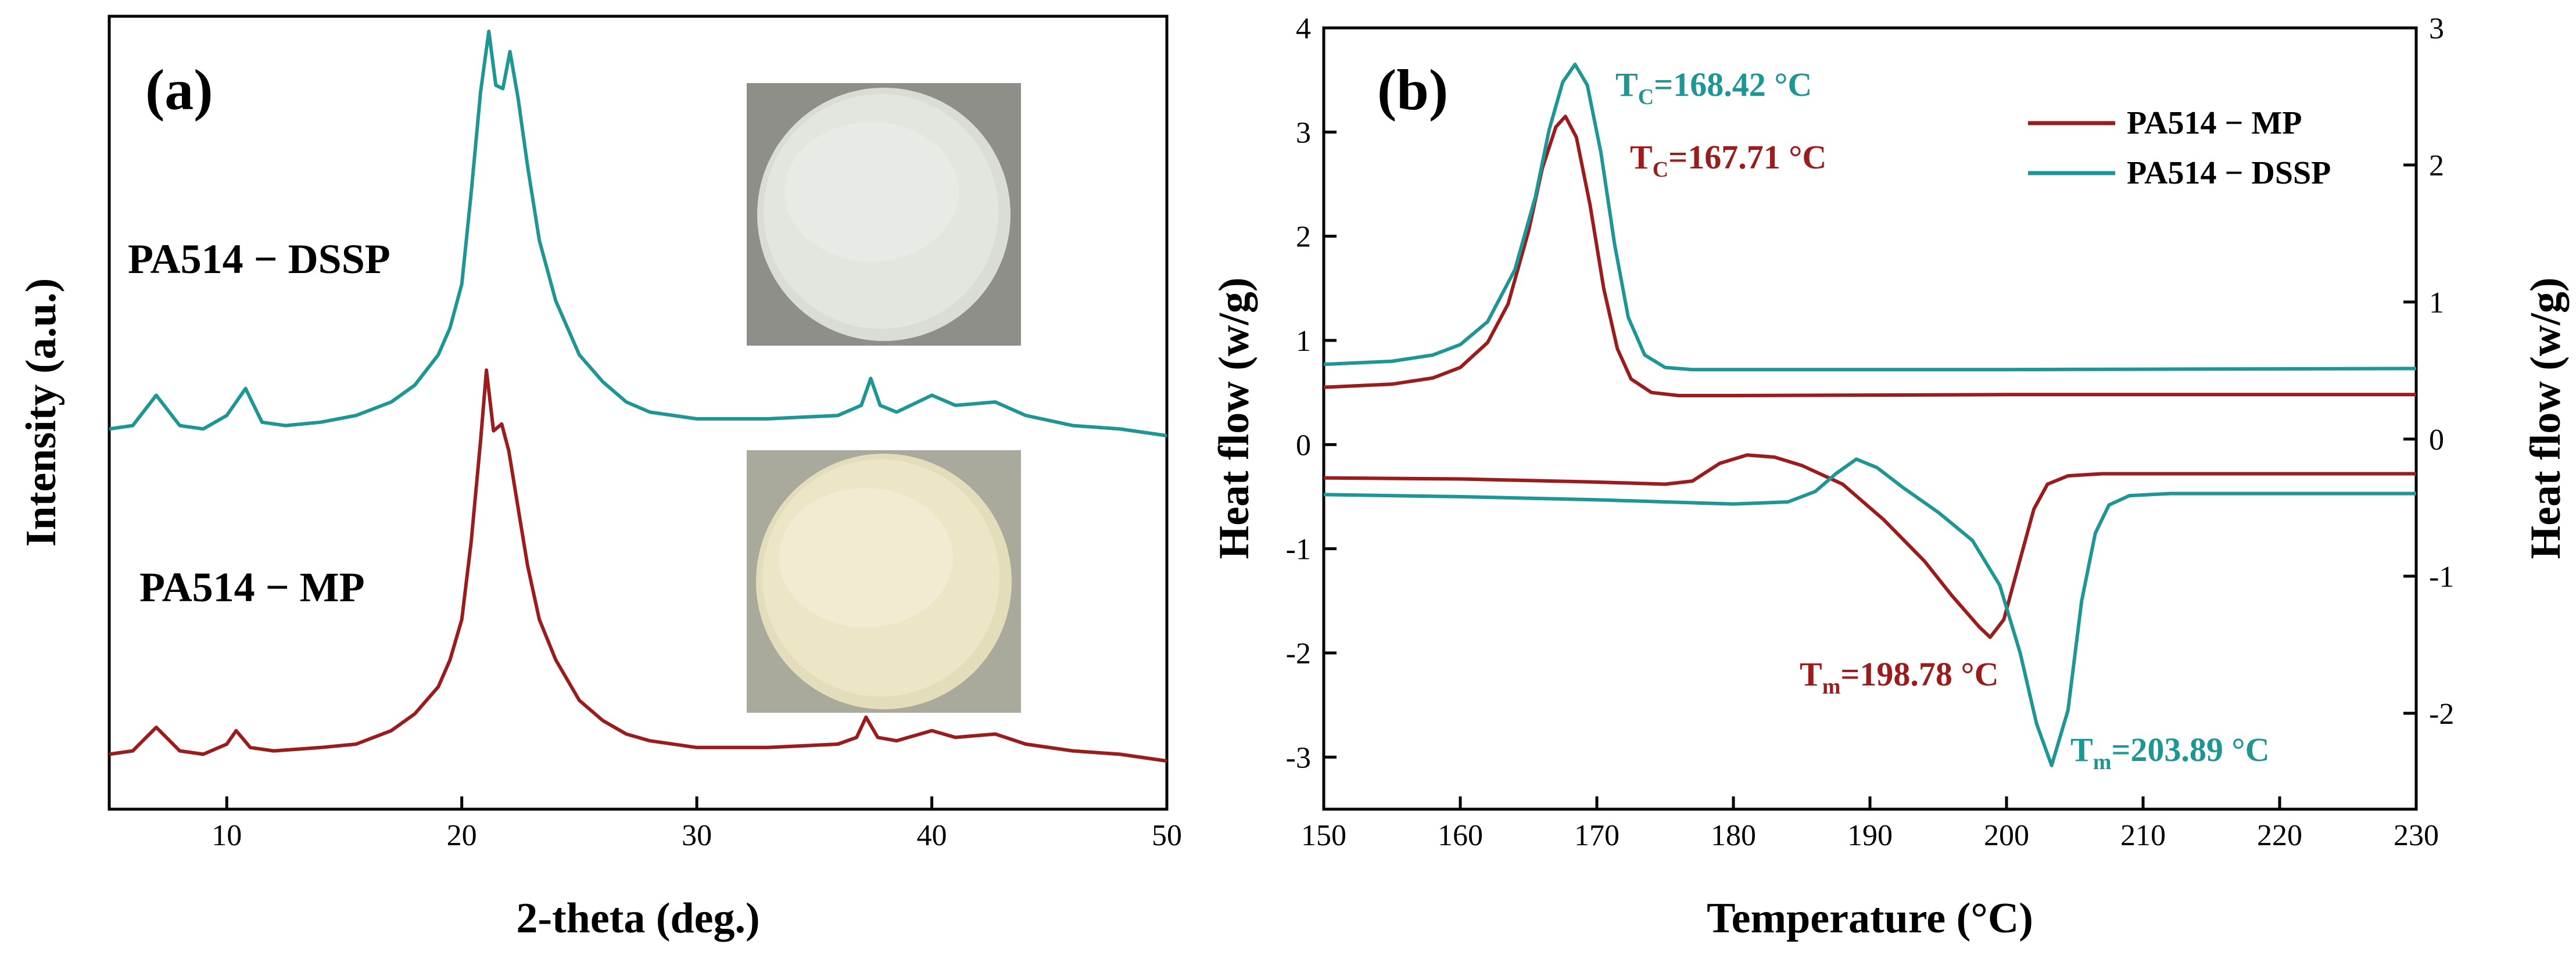 This screenshot has width=2576, height=955. What do you see at coordinates (1412, 90) in the screenshot?
I see `panel-b-label: (b)` at bounding box center [1412, 90].